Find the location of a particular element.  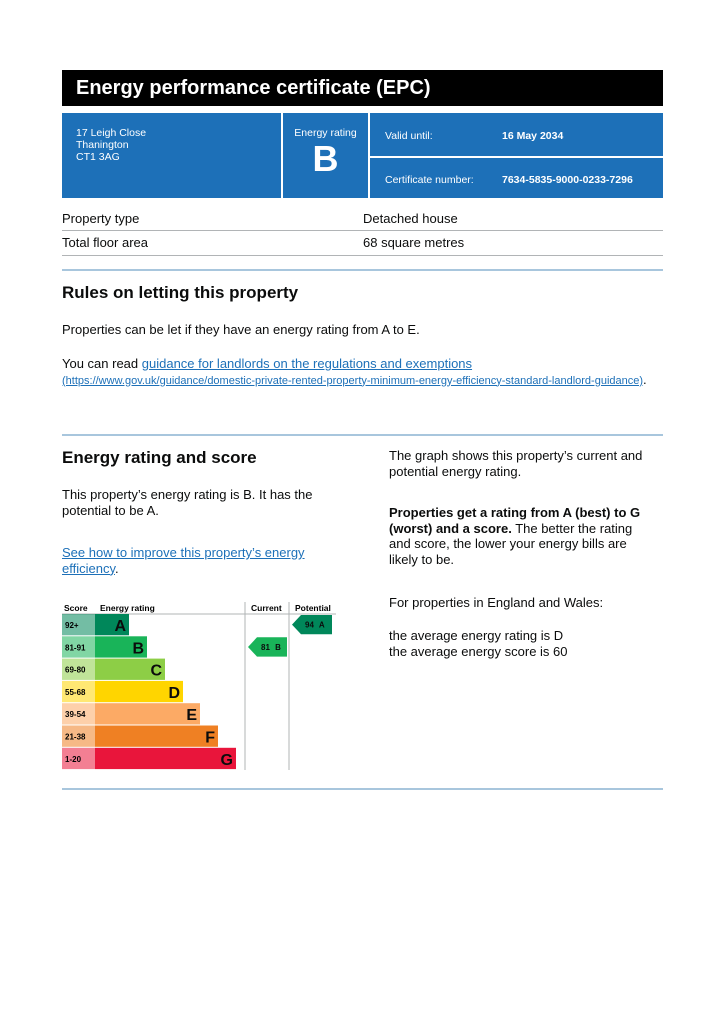

rating-box: Energy rating B is located at coordinates (325, 155).